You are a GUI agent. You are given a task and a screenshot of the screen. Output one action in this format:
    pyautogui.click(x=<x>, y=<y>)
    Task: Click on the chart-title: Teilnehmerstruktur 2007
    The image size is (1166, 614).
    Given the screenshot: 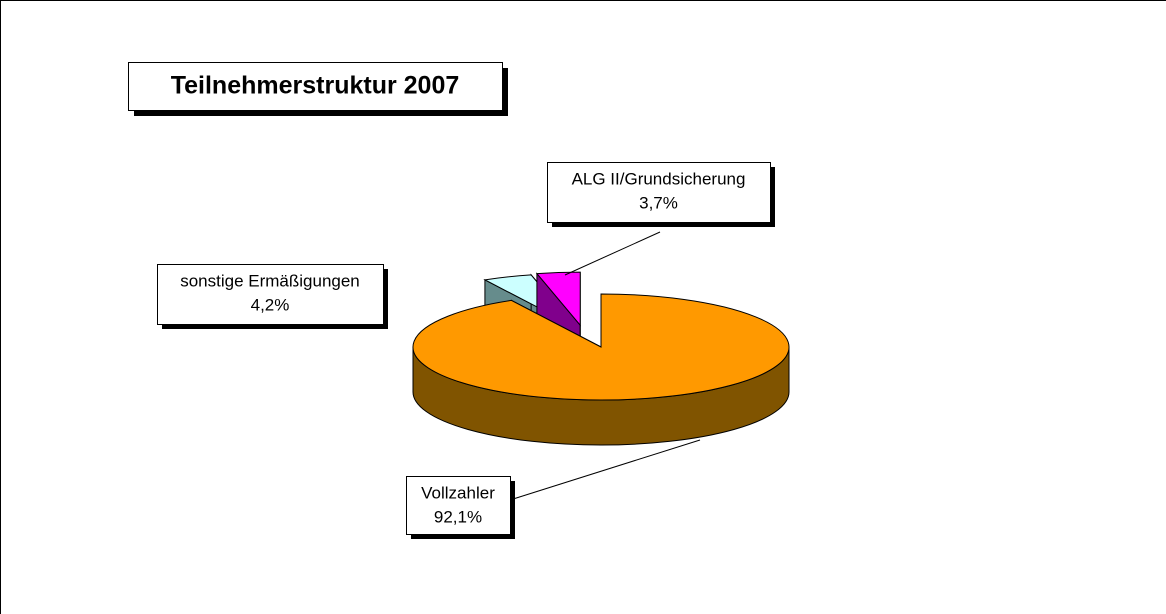 What is the action you would take?
    pyautogui.click(x=315, y=86)
    